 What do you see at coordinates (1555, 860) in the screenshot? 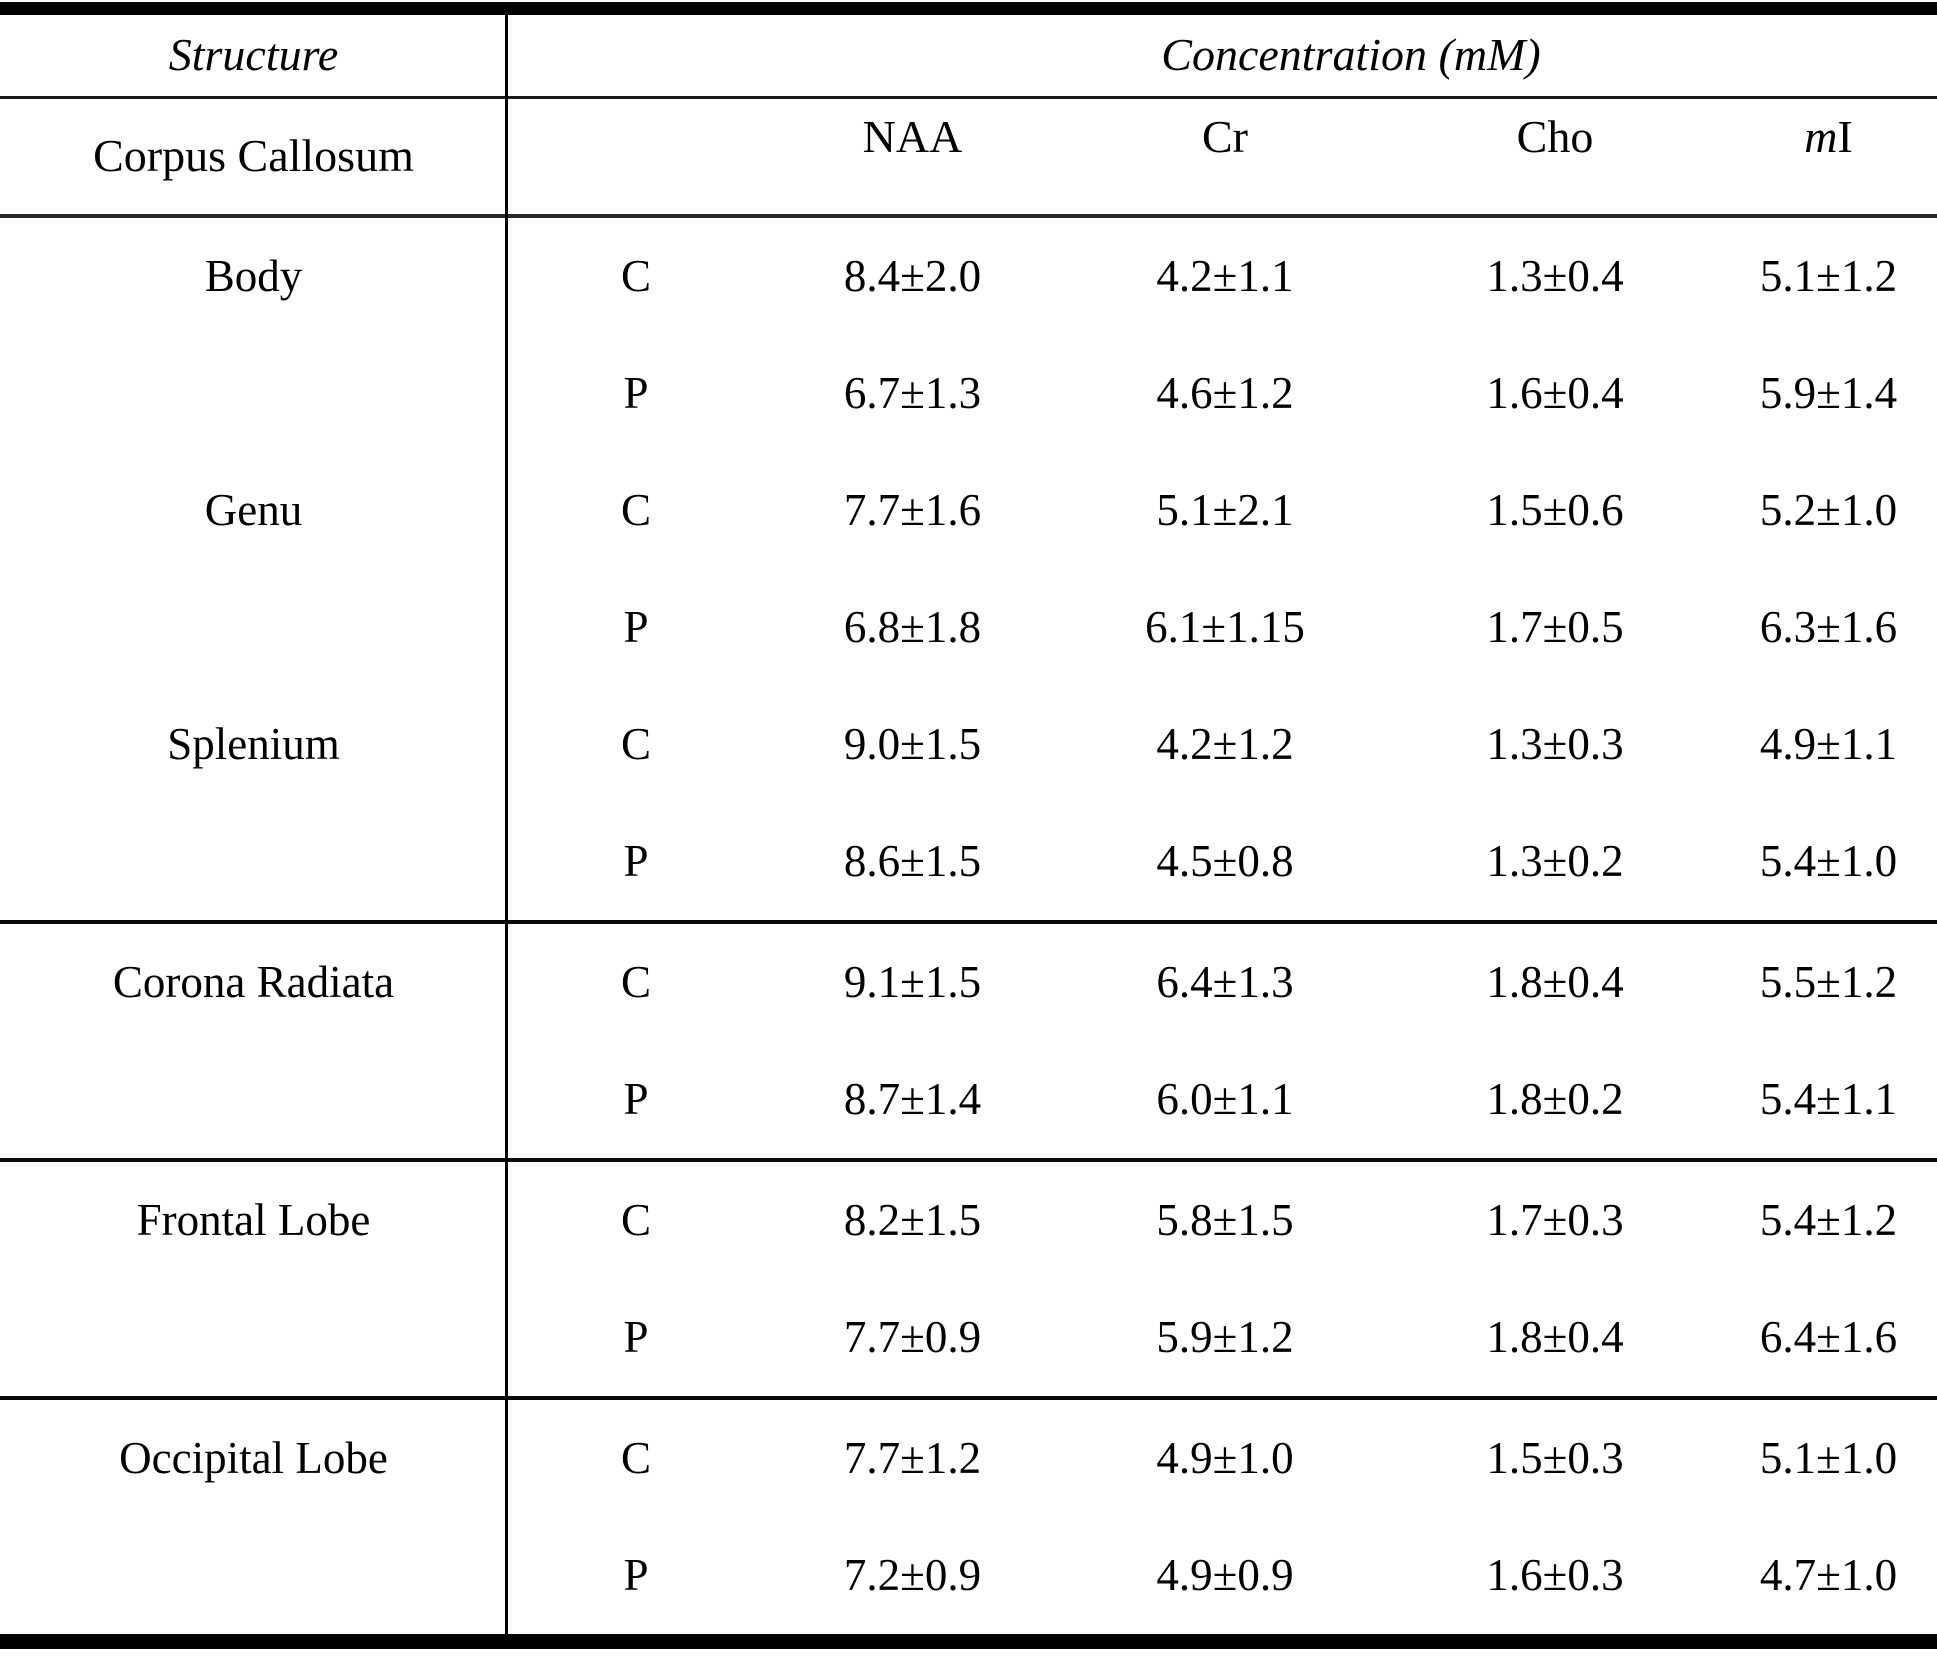
I see `value-cell-cho: 1.3±0.2` at bounding box center [1555, 860].